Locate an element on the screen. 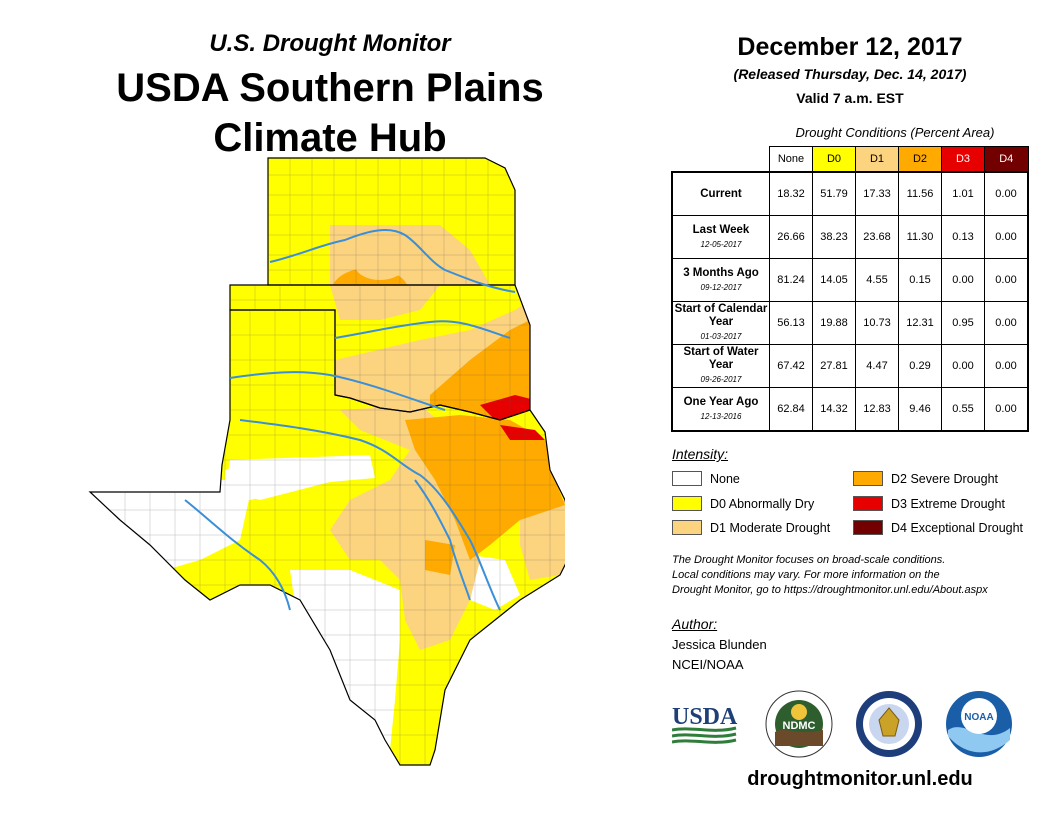  row-date: 12-13-2016 is located at coordinates (721, 416).